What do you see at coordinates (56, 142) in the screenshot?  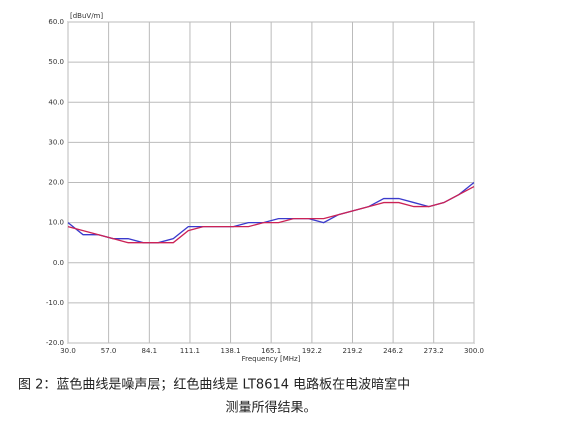 I see `y-tick-label: 30.0` at bounding box center [56, 142].